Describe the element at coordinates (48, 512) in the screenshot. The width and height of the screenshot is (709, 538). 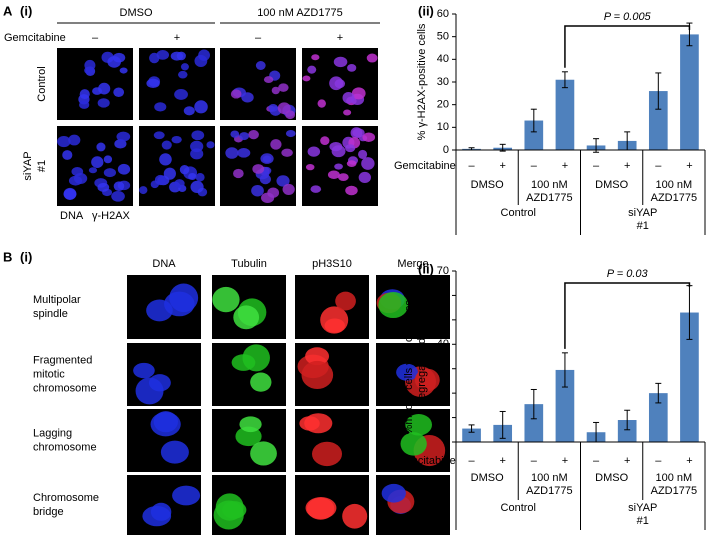
I see `row-label: bridge` at that location.